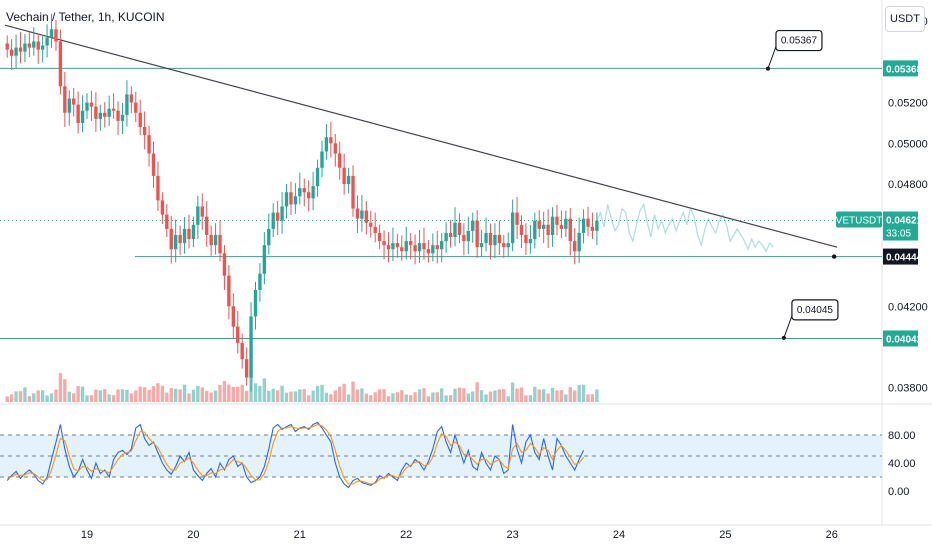 Image resolution: width=932 pixels, height=550 pixels. I want to click on symbol-tag, so click(859, 219).